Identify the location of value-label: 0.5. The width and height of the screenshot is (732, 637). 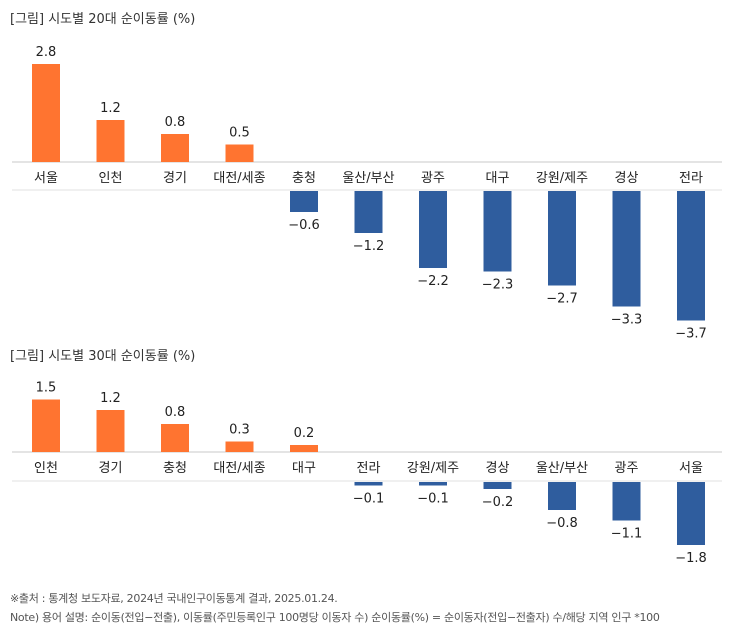
(239, 133).